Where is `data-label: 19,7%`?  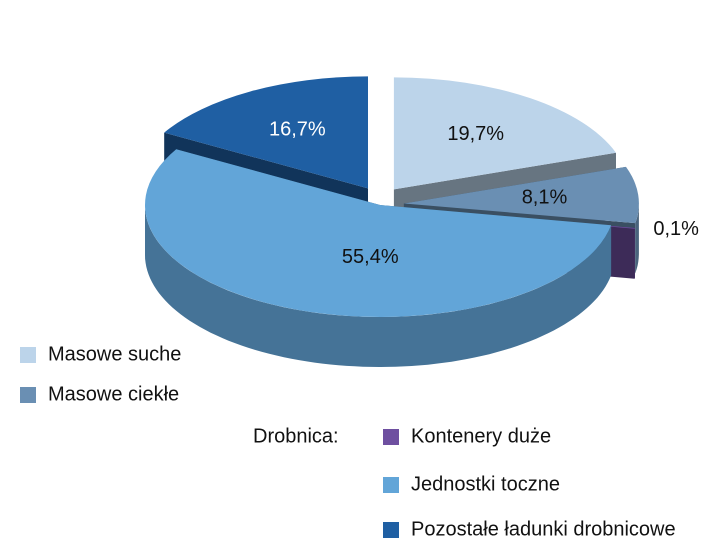 data-label: 19,7% is located at coordinates (475, 134).